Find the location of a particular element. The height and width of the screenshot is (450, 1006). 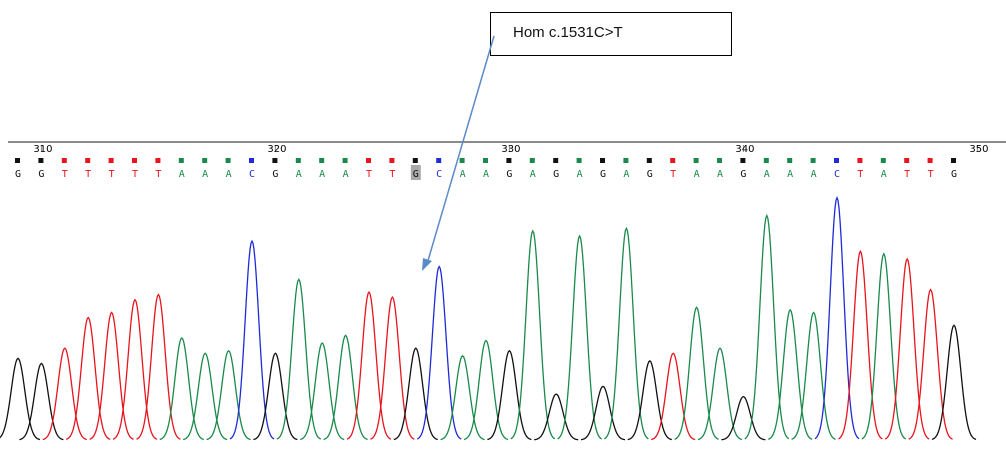

position-label: 340 is located at coordinates (744, 149).